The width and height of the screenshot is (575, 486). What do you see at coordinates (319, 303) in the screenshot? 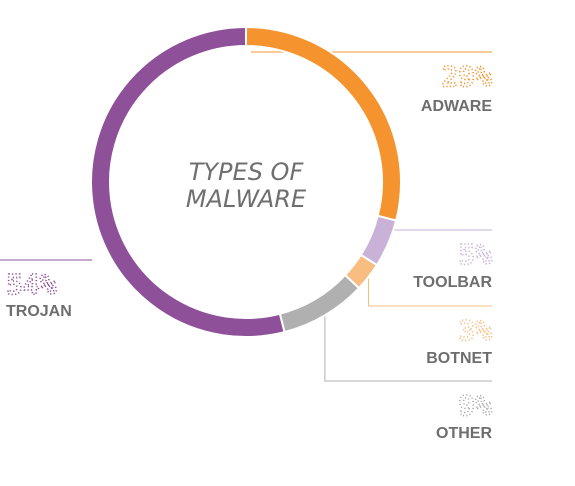
I see `slice-other` at bounding box center [319, 303].